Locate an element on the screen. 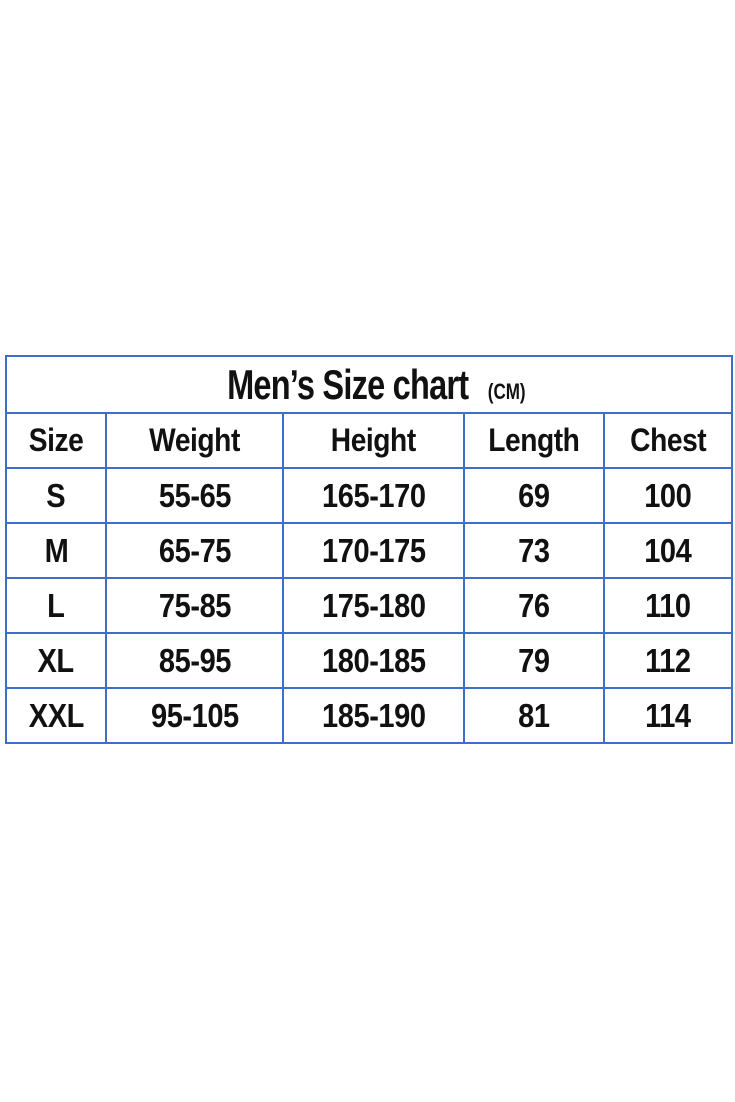 This screenshot has width=735, height=1102. cell-height: 175-180 is located at coordinates (373, 605).